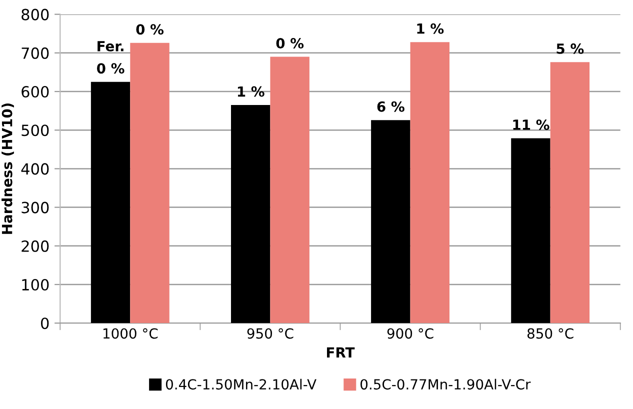  Describe the element at coordinates (35, 92) in the screenshot. I see `y-tick-label: 600` at that location.